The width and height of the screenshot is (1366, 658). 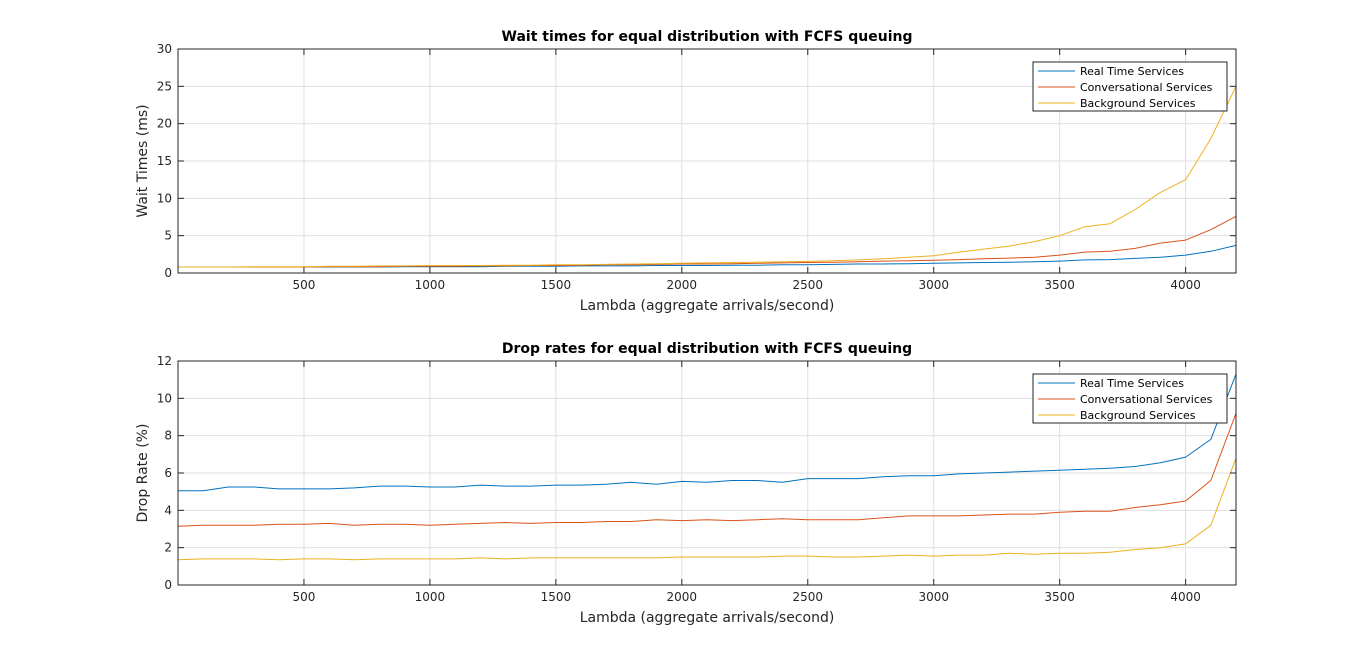 What do you see at coordinates (168, 510) in the screenshot?
I see `y-tick-label: 4` at bounding box center [168, 510].